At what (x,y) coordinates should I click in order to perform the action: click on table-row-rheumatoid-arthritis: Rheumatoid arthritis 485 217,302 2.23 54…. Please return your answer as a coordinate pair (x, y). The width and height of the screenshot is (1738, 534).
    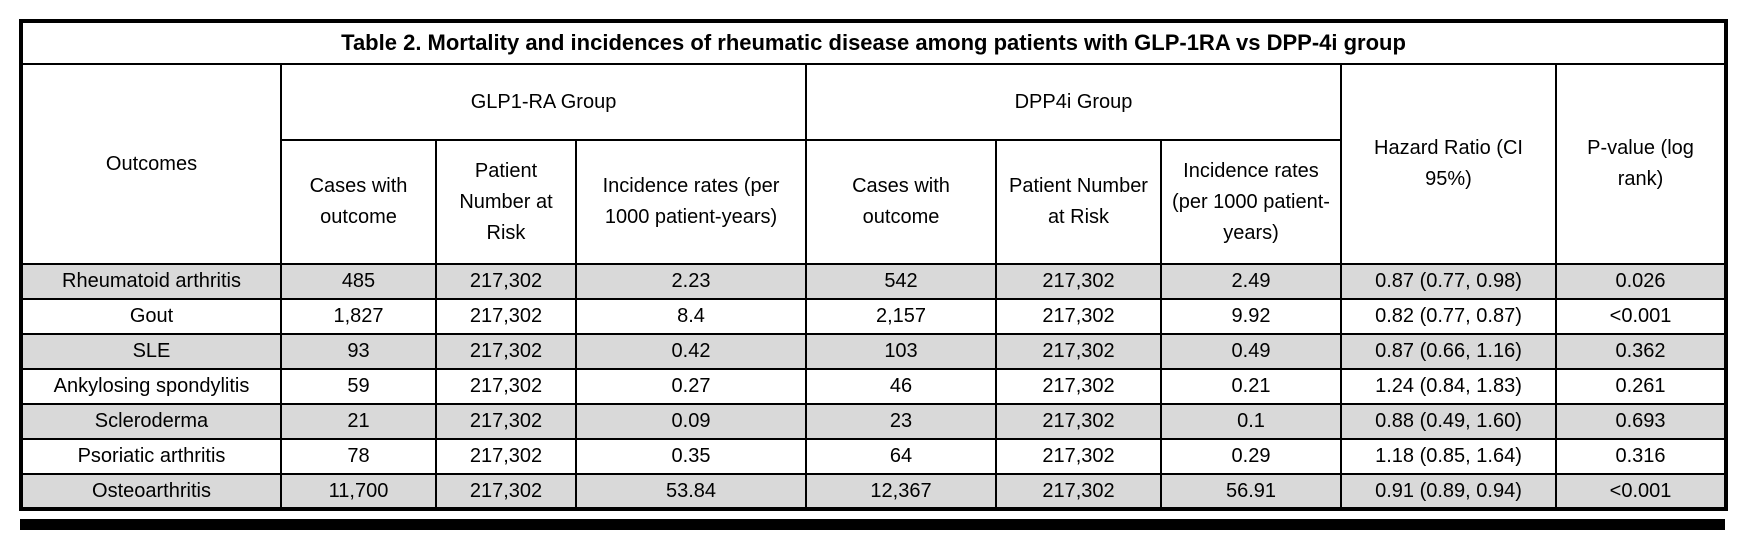
    Looking at the image, I should click on (874, 281).